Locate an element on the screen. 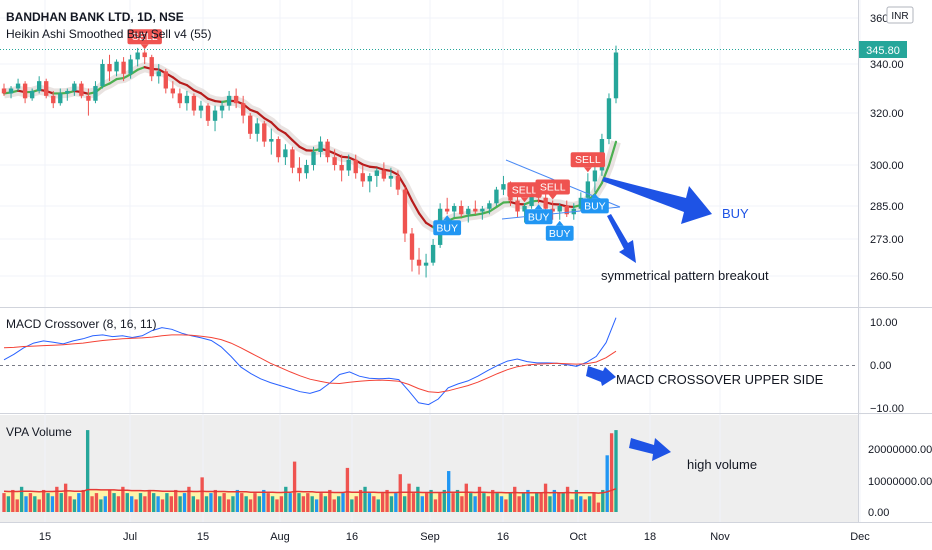  macd-tick-0: 10.00 is located at coordinates (884, 323).